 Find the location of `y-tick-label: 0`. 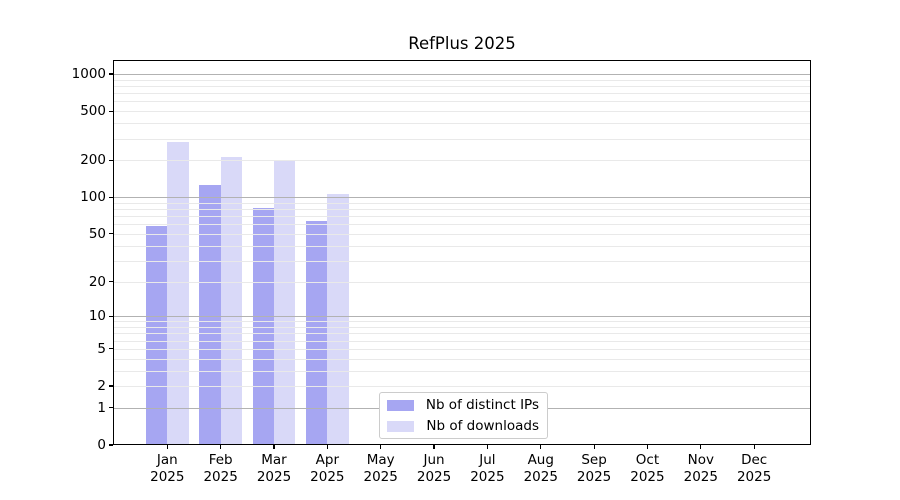

y-tick-label: 0 is located at coordinates (101, 445).